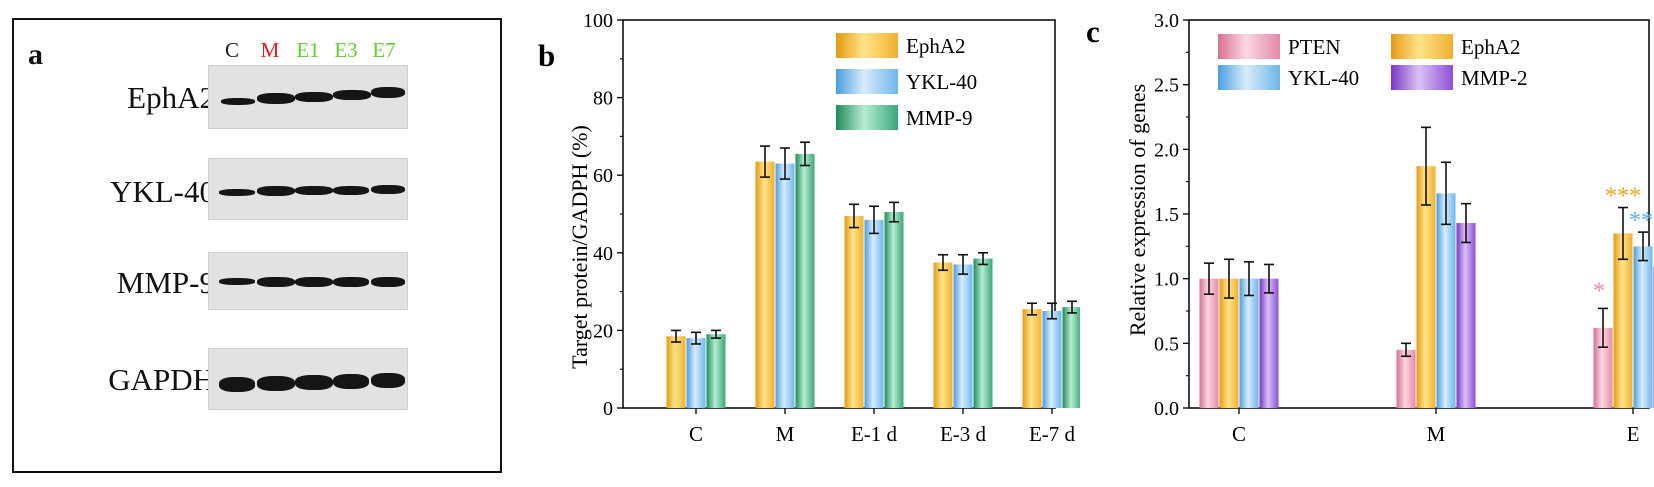 This screenshot has height=487, width=1654. I want to click on blot-strip-epha2, so click(308, 97).